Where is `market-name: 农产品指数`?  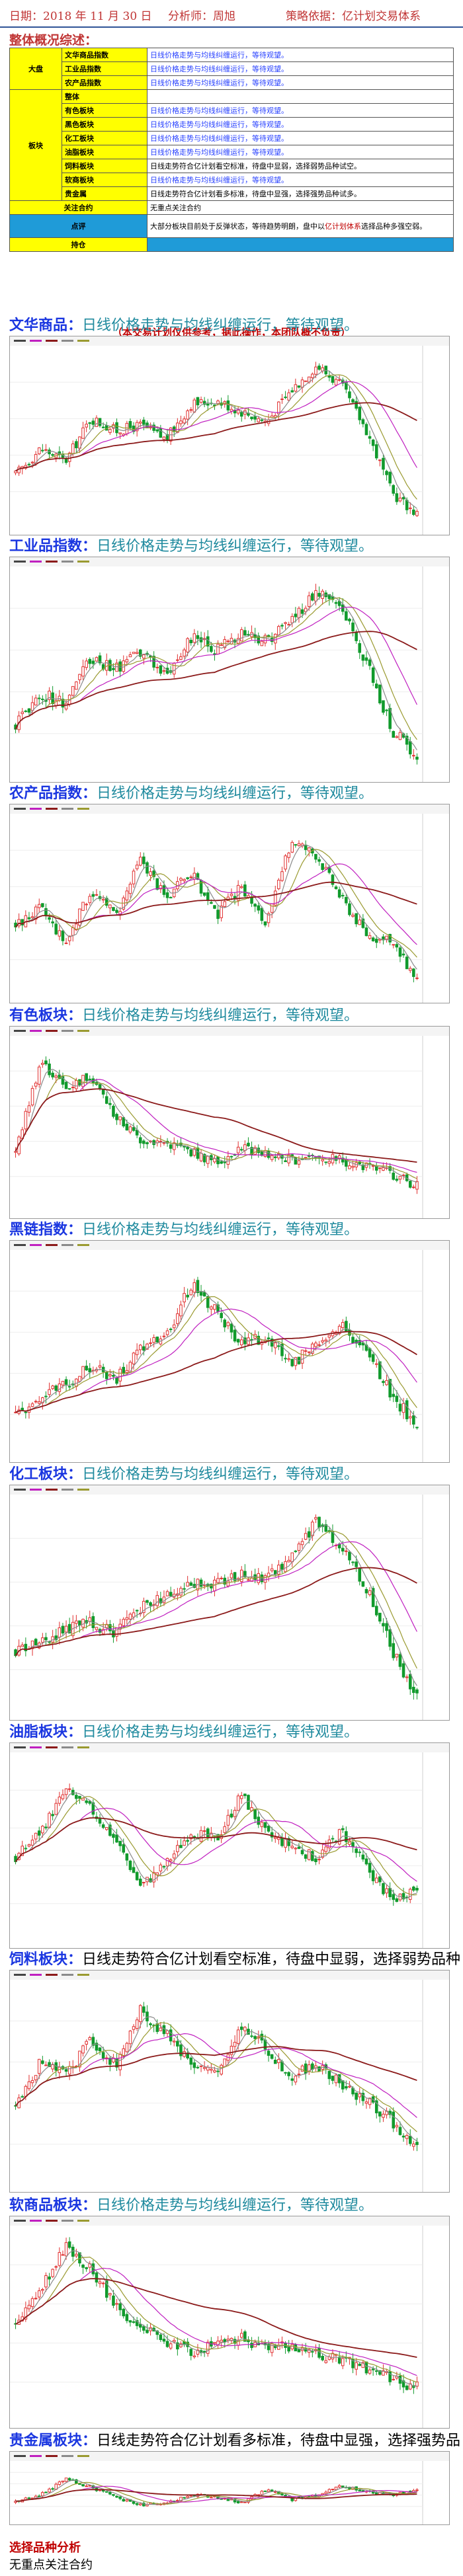
market-name: 农产品指数 is located at coordinates (104, 82).